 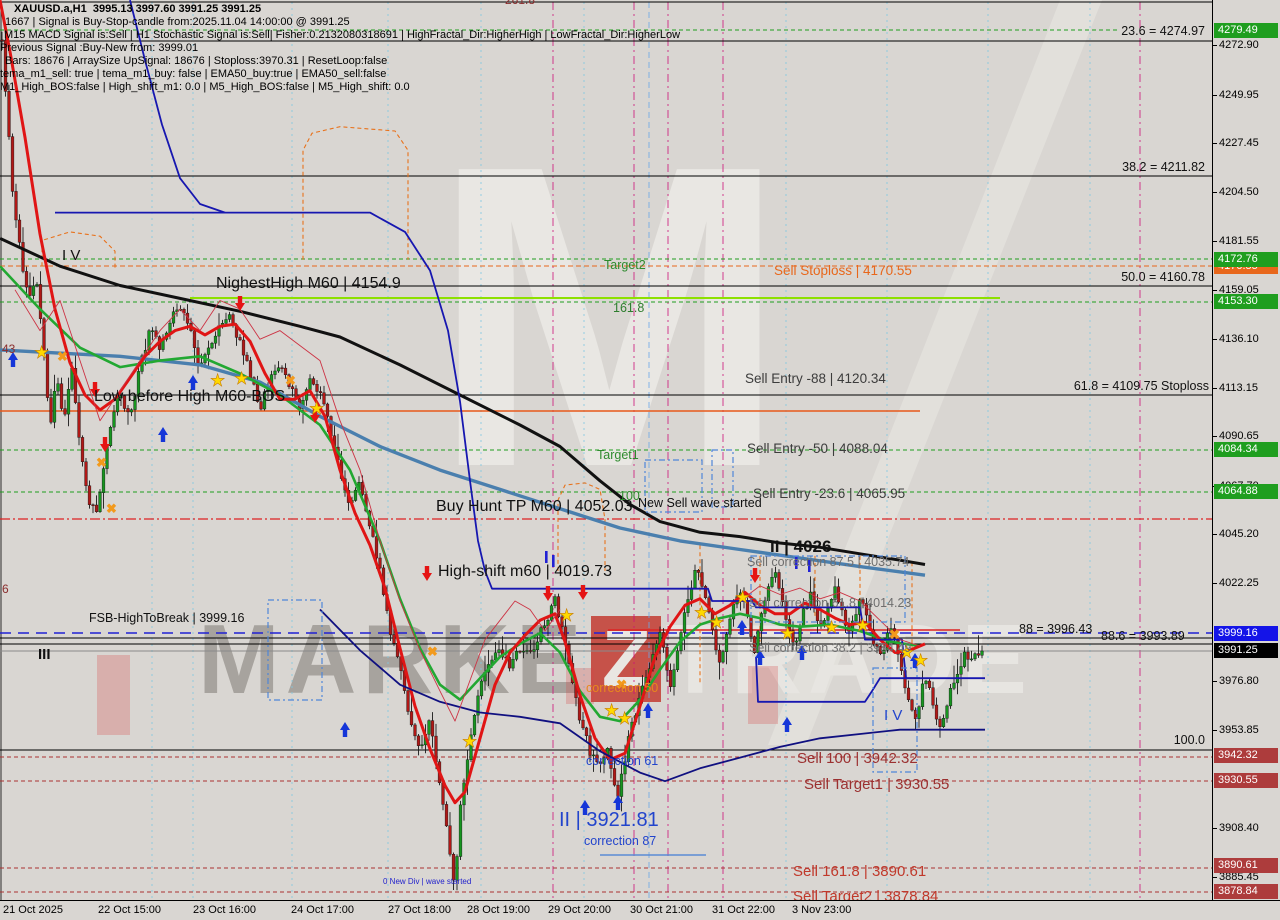 What do you see at coordinates (129, 910) in the screenshot?
I see `time-tick-label: 22 Oct 15:00` at bounding box center [129, 910].